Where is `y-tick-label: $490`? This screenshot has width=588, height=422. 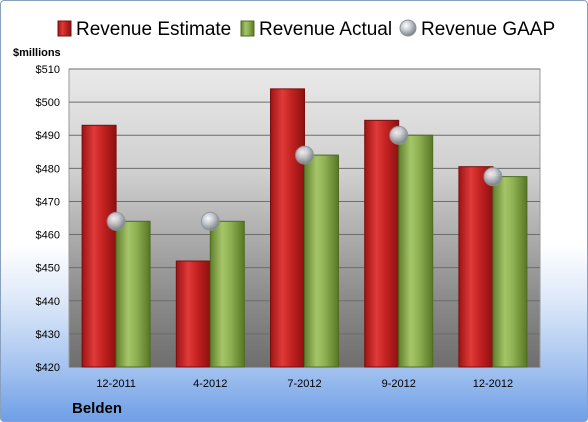
y-tick-label: $490 is located at coordinates (48, 136).